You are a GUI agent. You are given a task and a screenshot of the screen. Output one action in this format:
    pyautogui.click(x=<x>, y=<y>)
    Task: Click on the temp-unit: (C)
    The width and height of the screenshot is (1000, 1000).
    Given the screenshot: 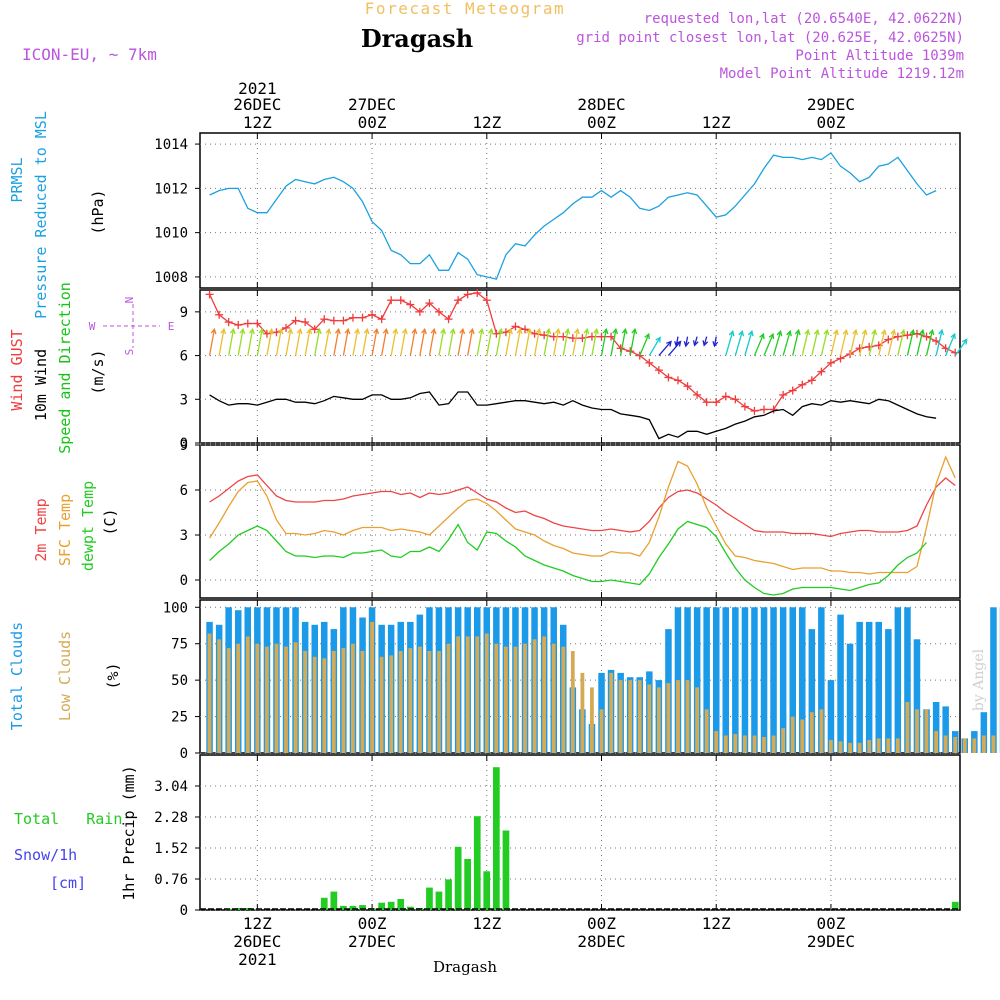 What is the action you would take?
    pyautogui.click(x=110, y=521)
    